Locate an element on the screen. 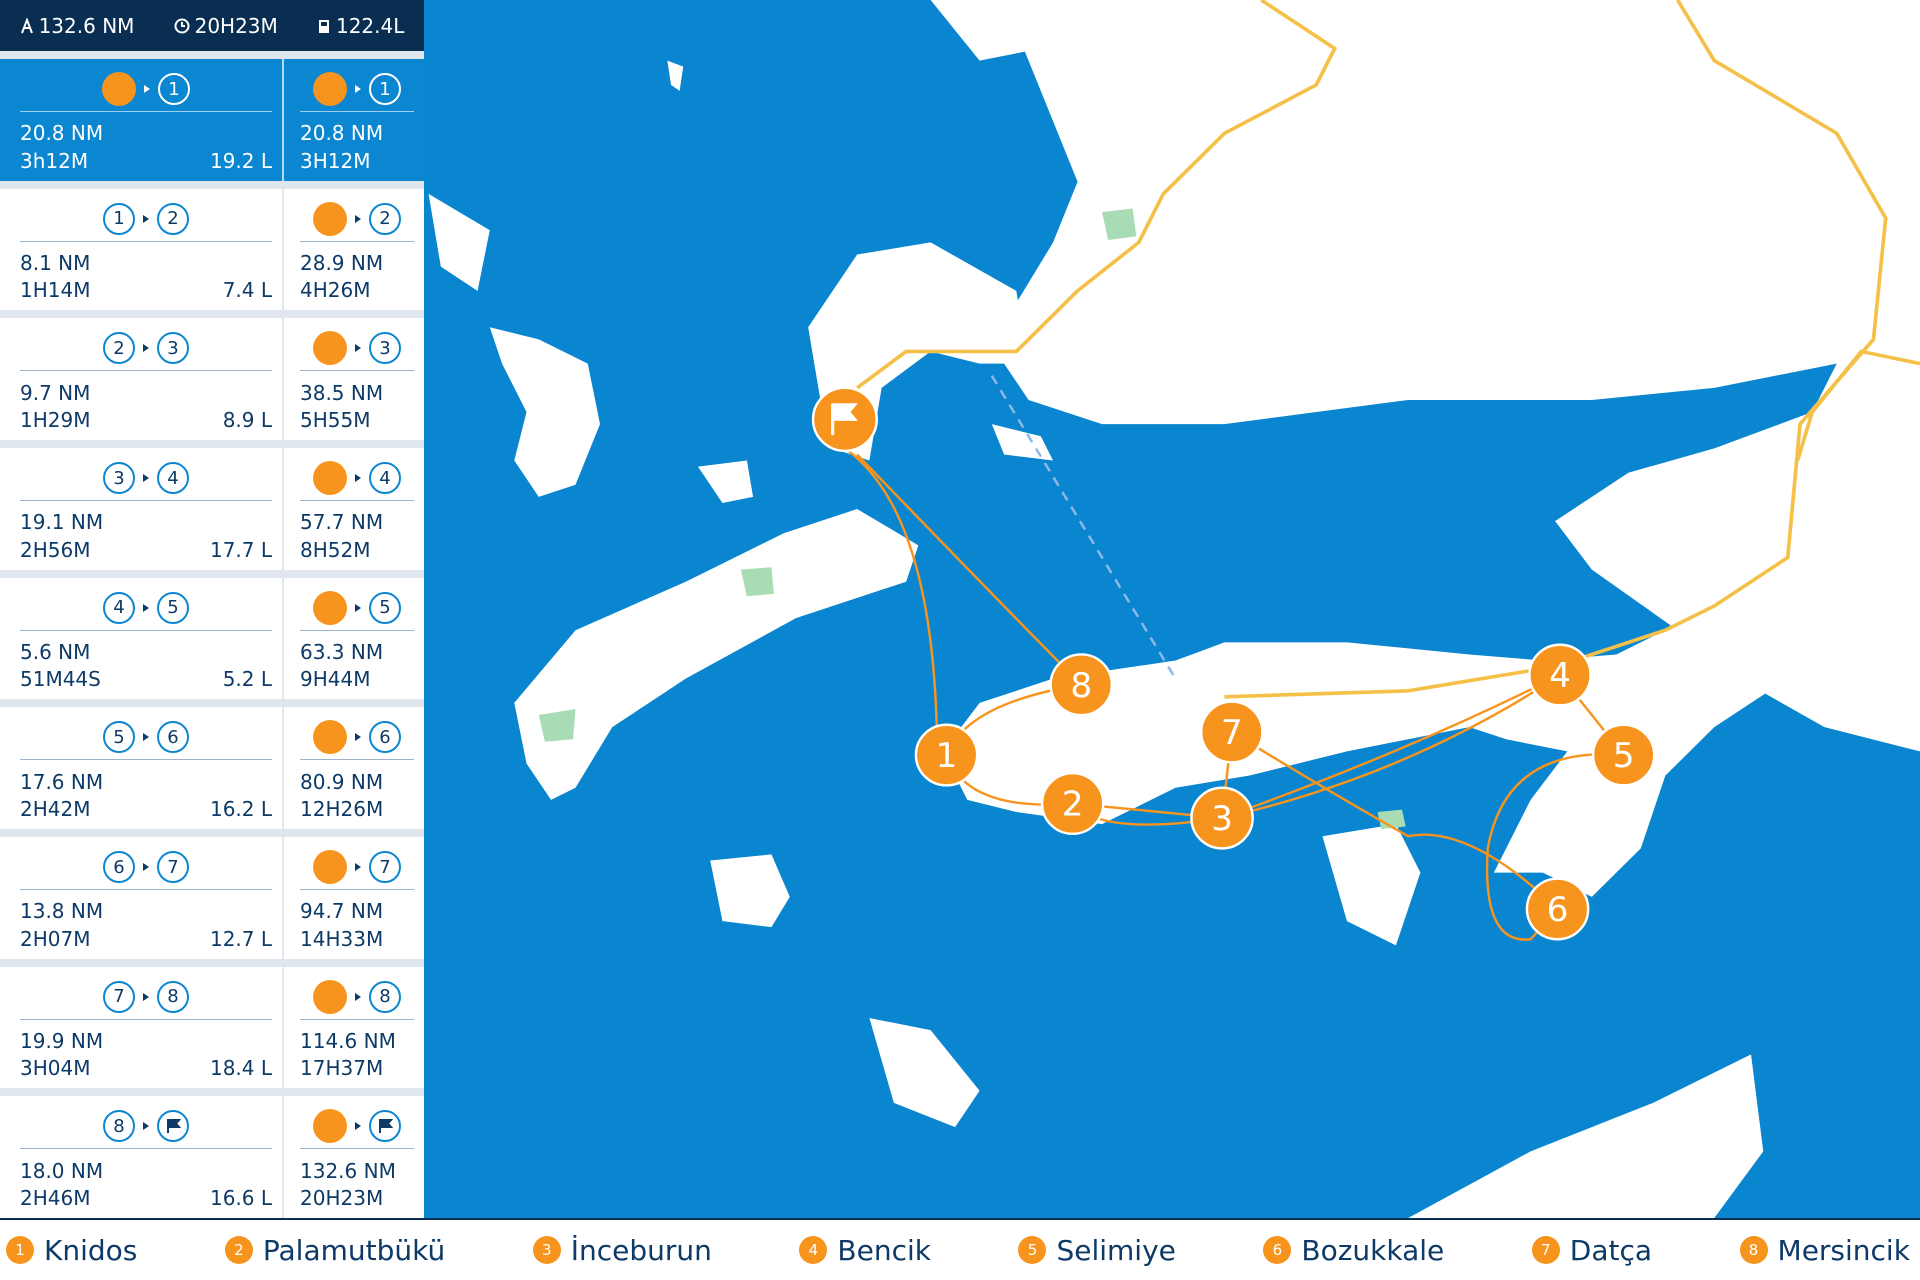 The image size is (1920, 1280). leg-distance: 9.7 NM is located at coordinates (55, 392).